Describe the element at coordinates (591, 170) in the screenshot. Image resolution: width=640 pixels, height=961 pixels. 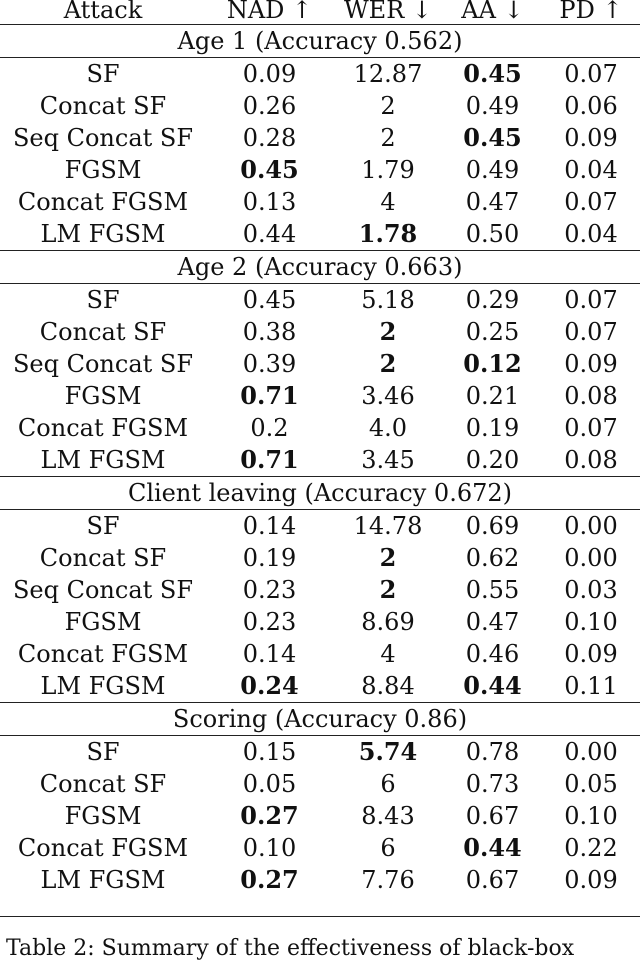
I see `metric-cell: 0.04` at that location.